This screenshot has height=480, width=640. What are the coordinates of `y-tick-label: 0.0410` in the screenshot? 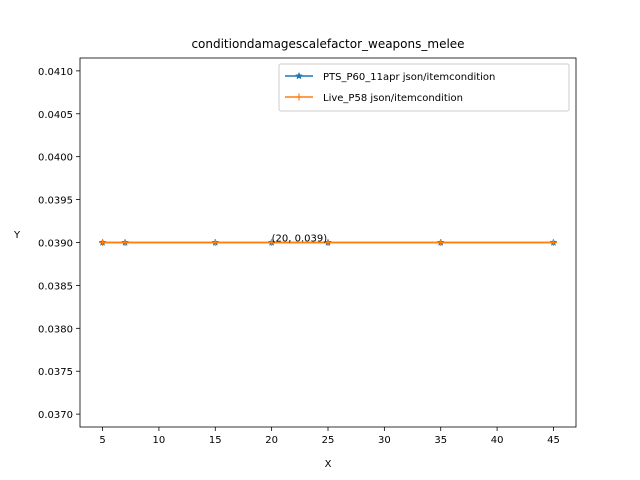 It's located at (55, 72).